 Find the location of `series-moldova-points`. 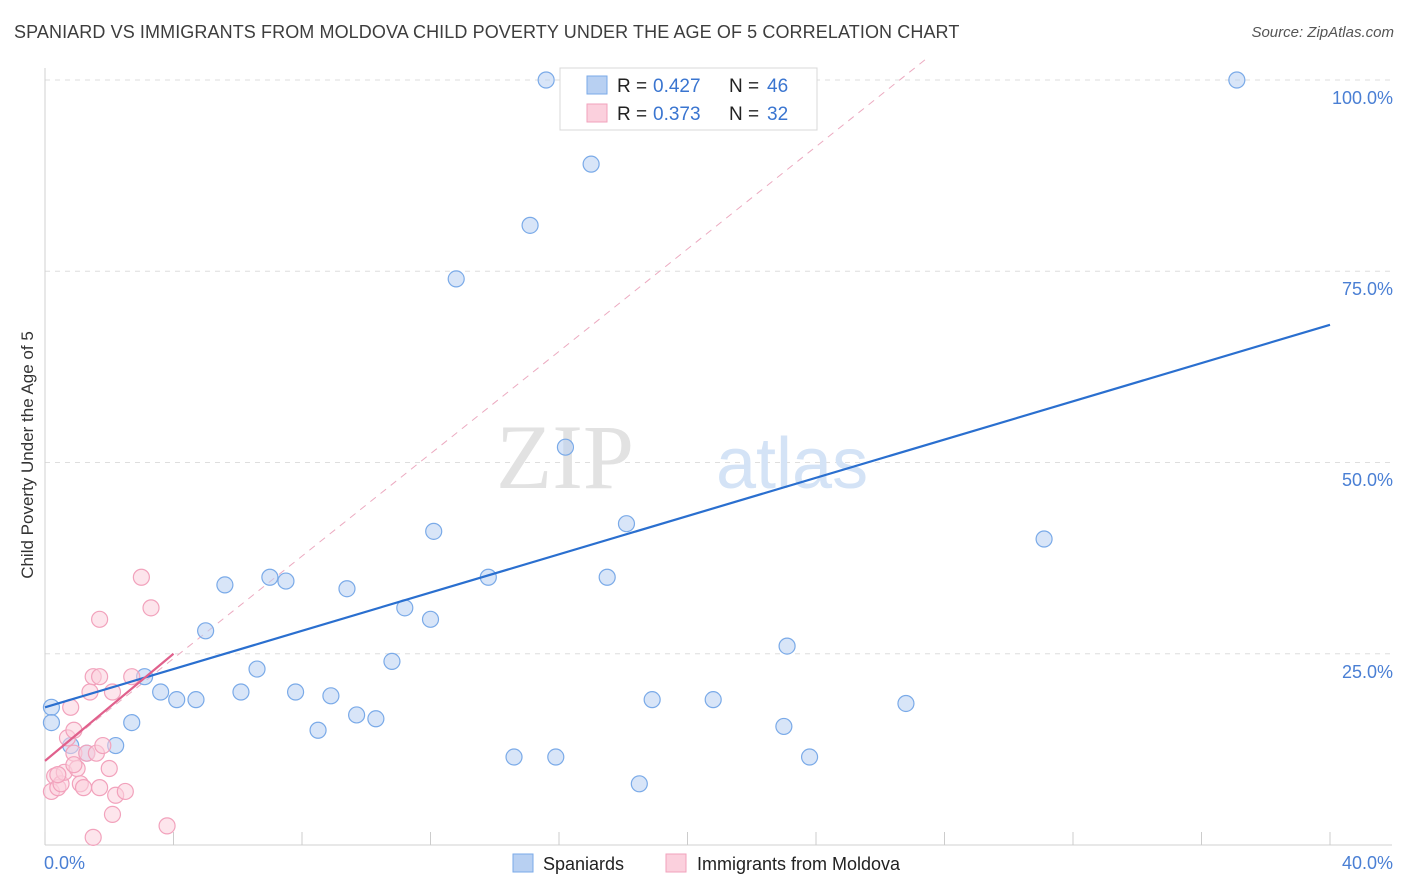

series-moldova-points is located at coordinates (109, 707).